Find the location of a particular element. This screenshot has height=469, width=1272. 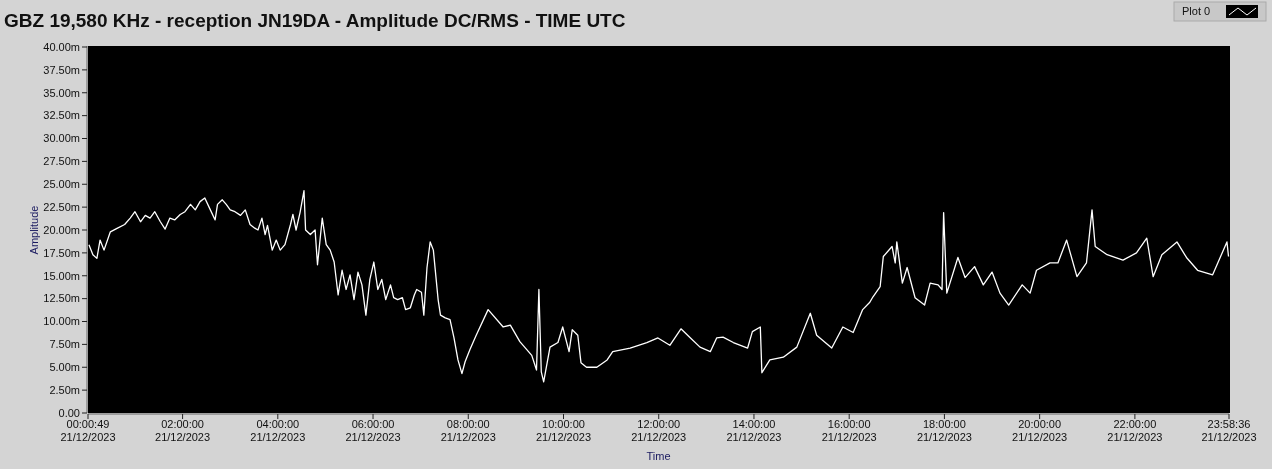

y-tick-label: 20.00m is located at coordinates (61, 229).